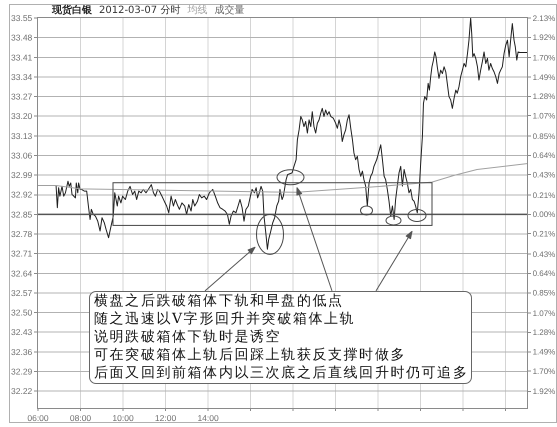 Image resolution: width=557 pixels, height=427 pixels. I want to click on x-tick-label: 08:00, so click(81, 418).